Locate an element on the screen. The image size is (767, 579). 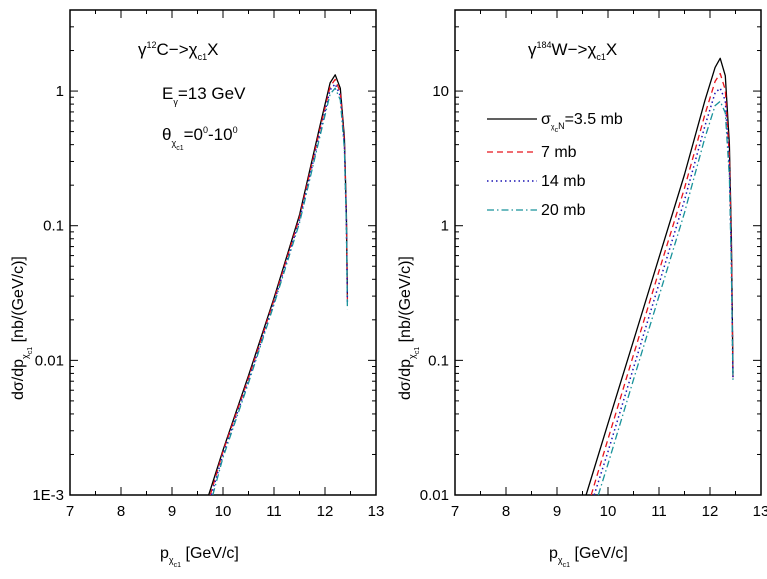
y-tick-label: 10 is located at coordinates (440, 91).